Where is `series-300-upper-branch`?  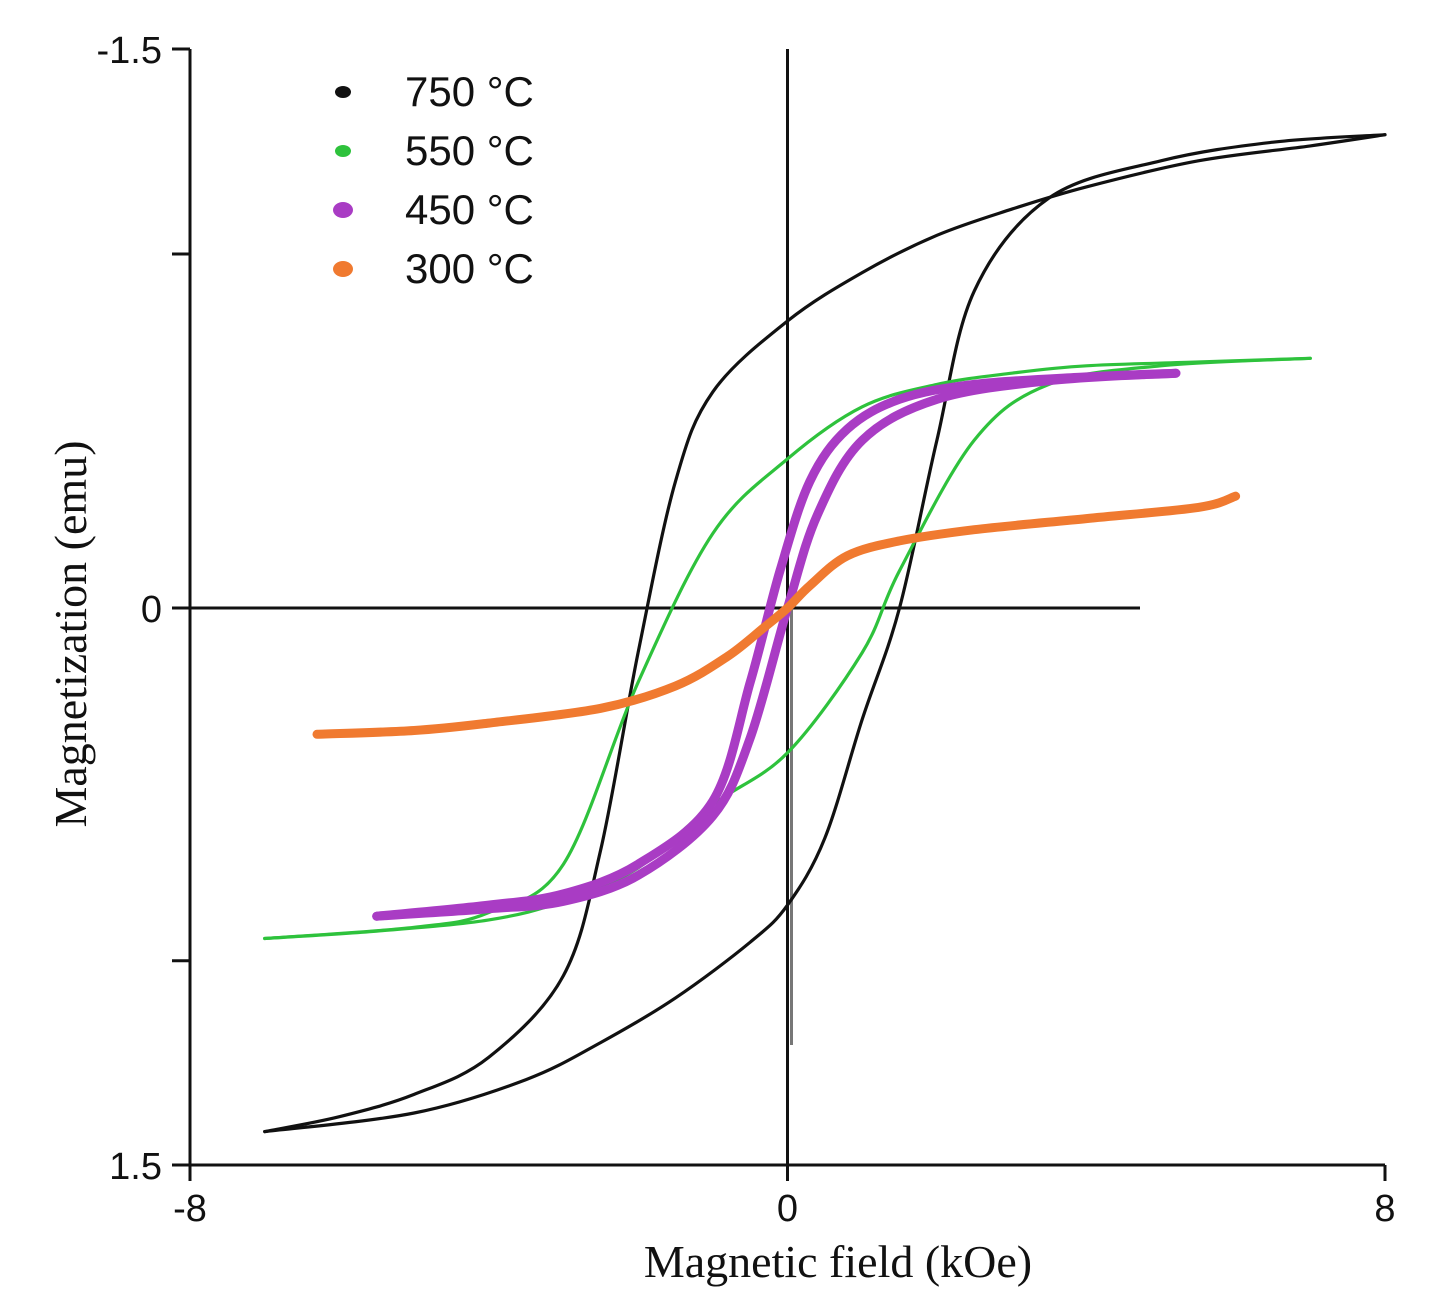 series-300-upper-branch is located at coordinates (776, 615).